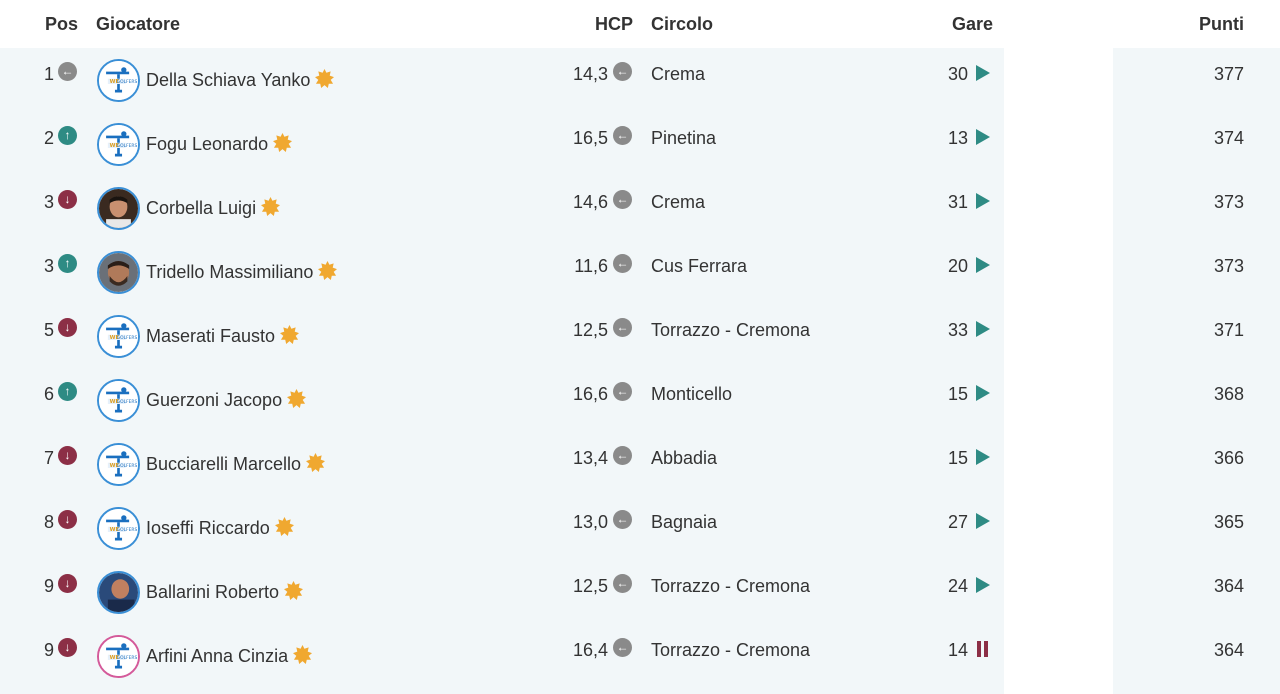 Image resolution: width=1280 pixels, height=694 pixels. Describe the element at coordinates (214, 400) in the screenshot. I see `player-name: Guerzoni Jacopo` at that location.